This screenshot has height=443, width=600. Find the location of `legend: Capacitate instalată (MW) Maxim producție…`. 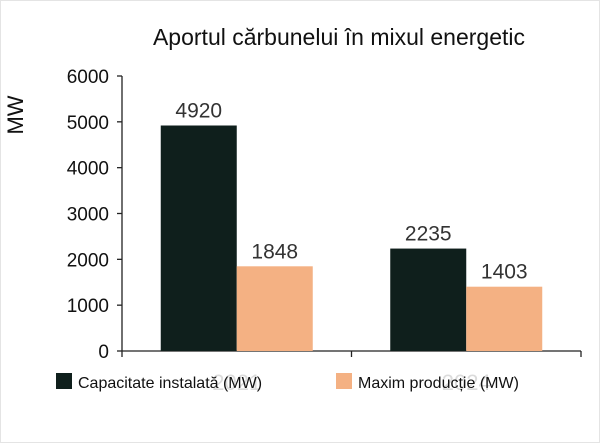

legend: Capacitate instalată (MW) Maxim producție… is located at coordinates (317, 382).